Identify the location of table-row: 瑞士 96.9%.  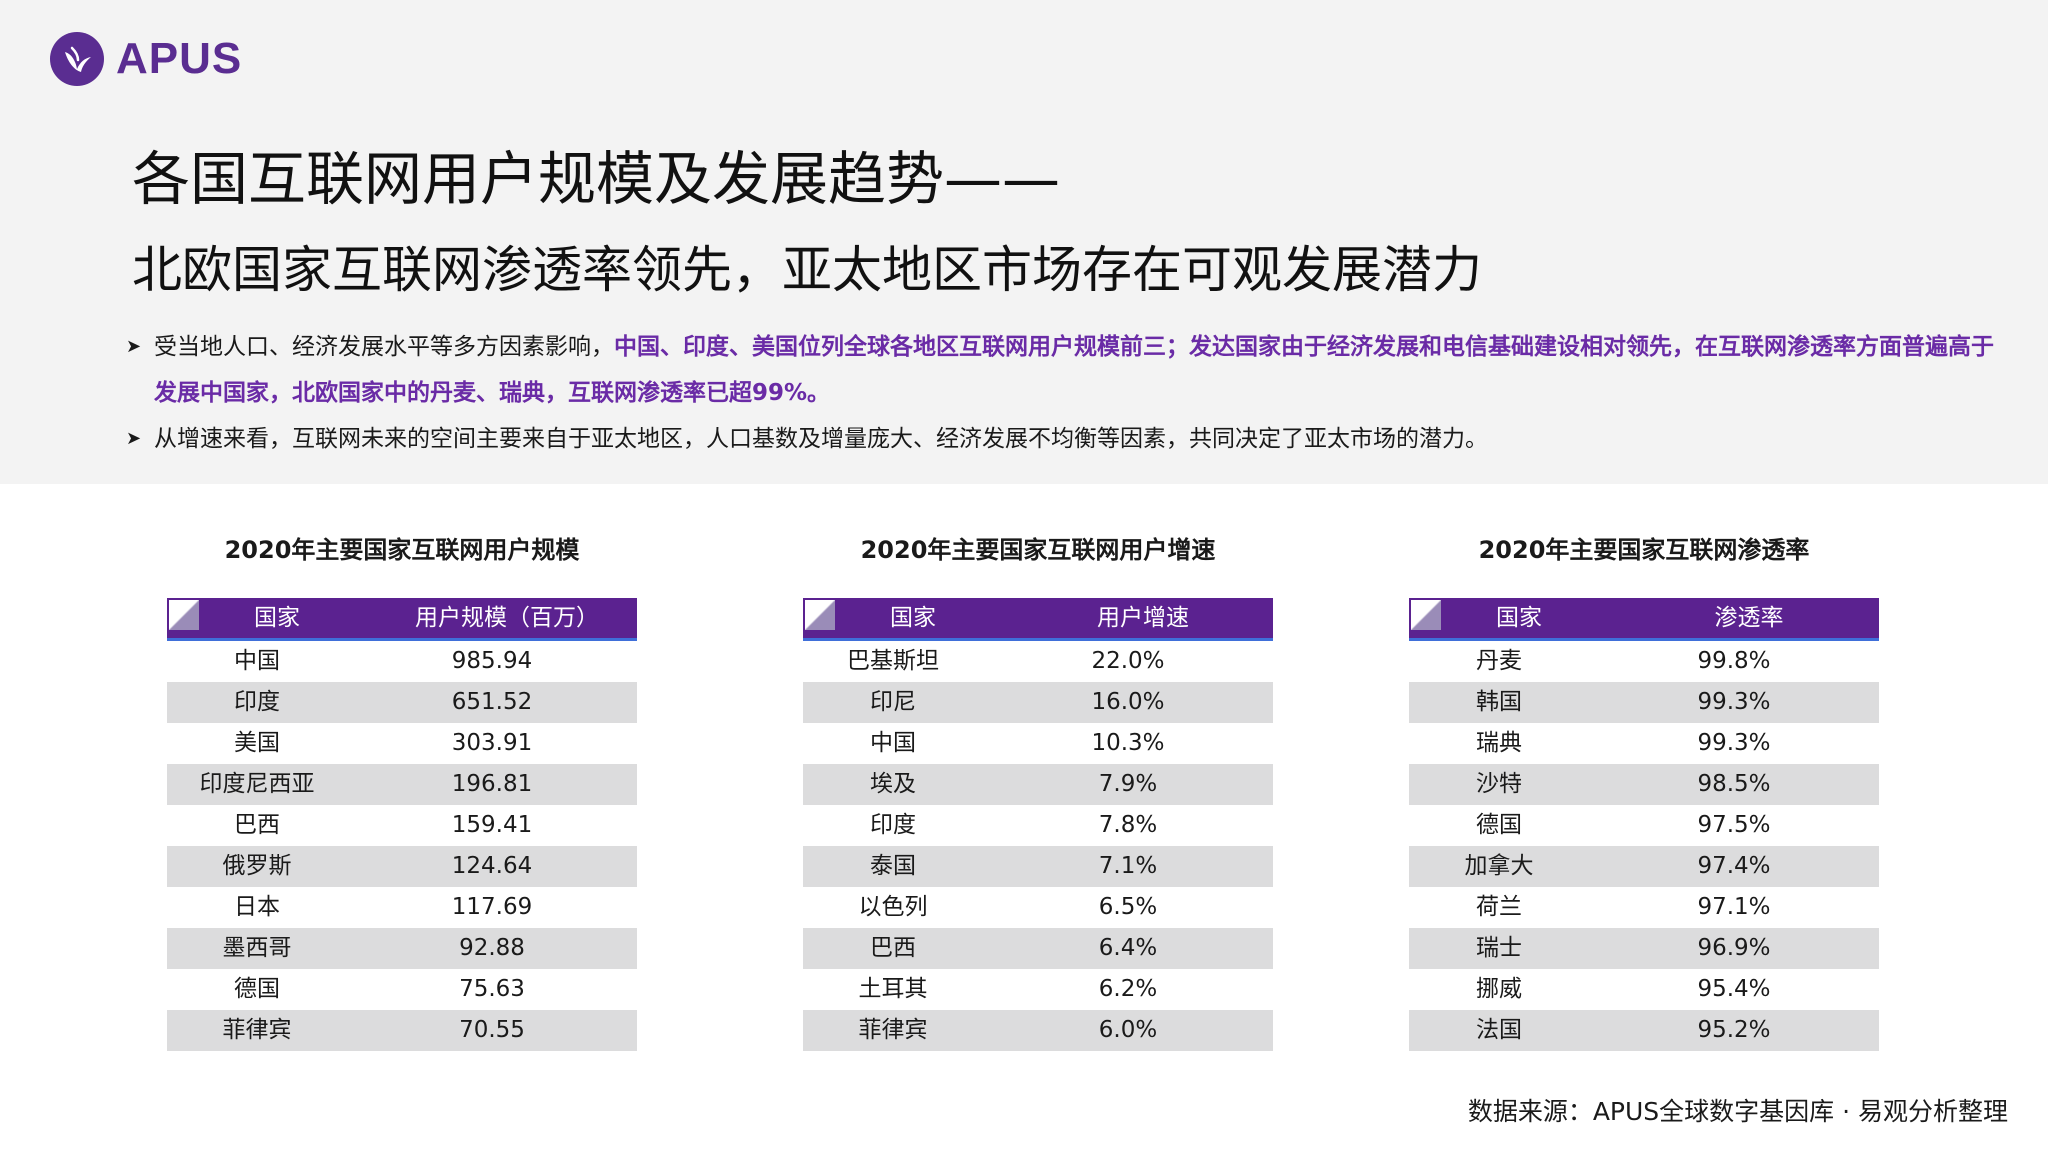
(1644, 948).